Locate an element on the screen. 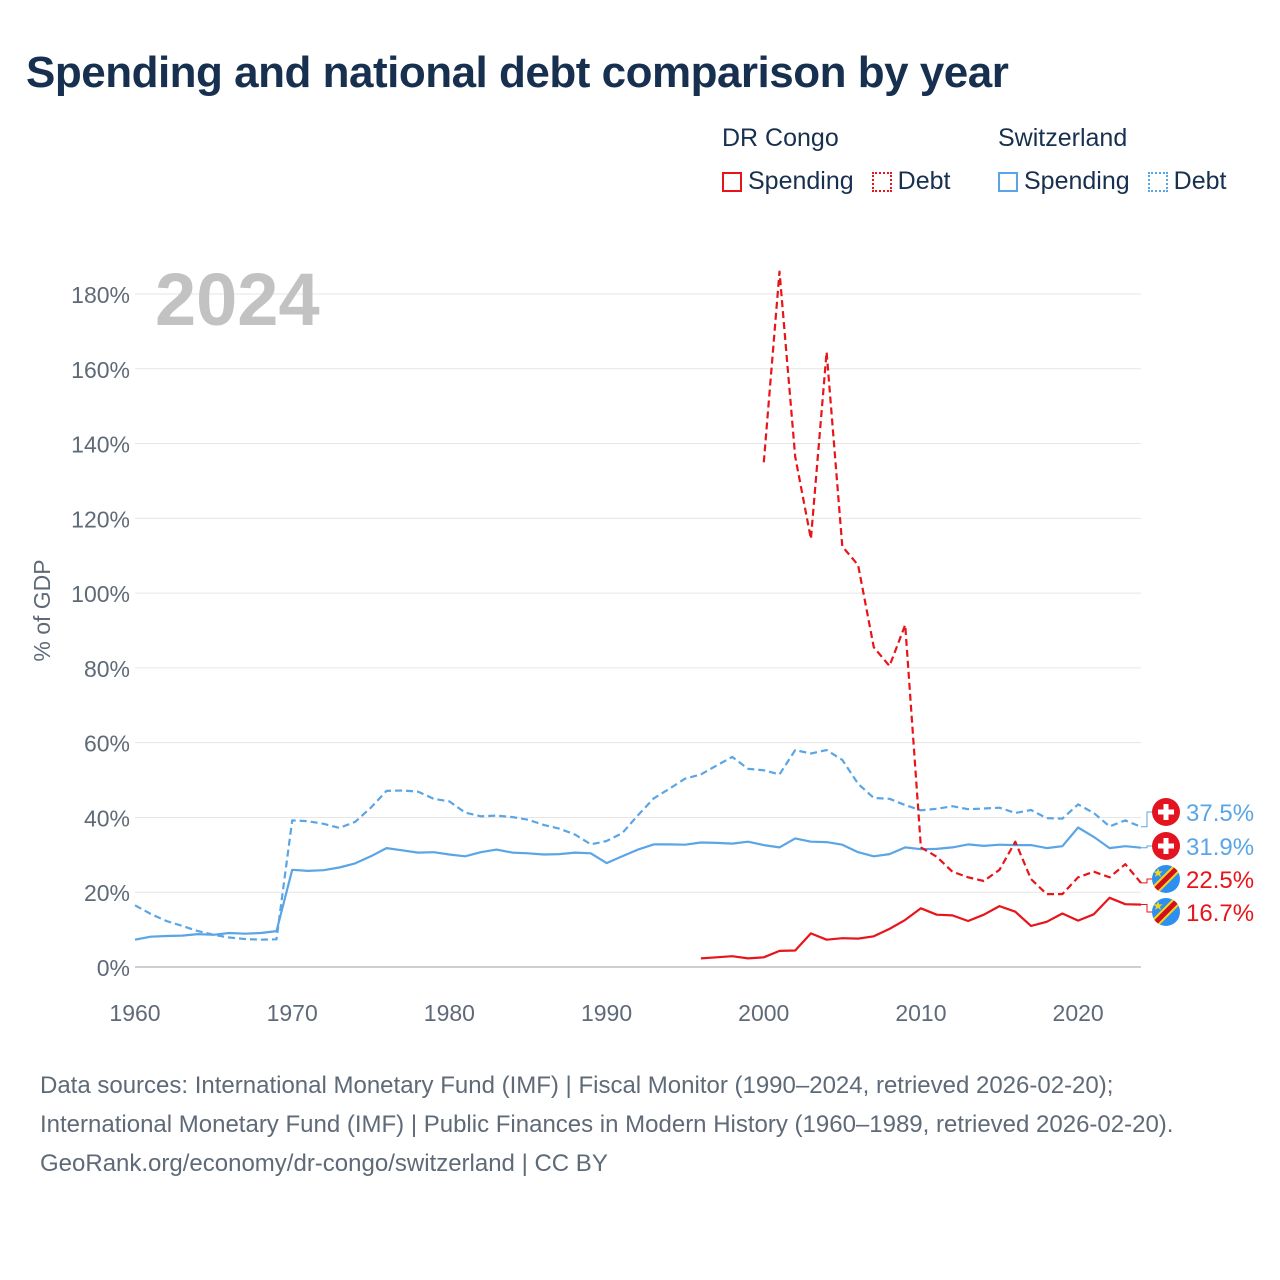  legend-head-dr-congo: DR Congo is located at coordinates (780, 138).